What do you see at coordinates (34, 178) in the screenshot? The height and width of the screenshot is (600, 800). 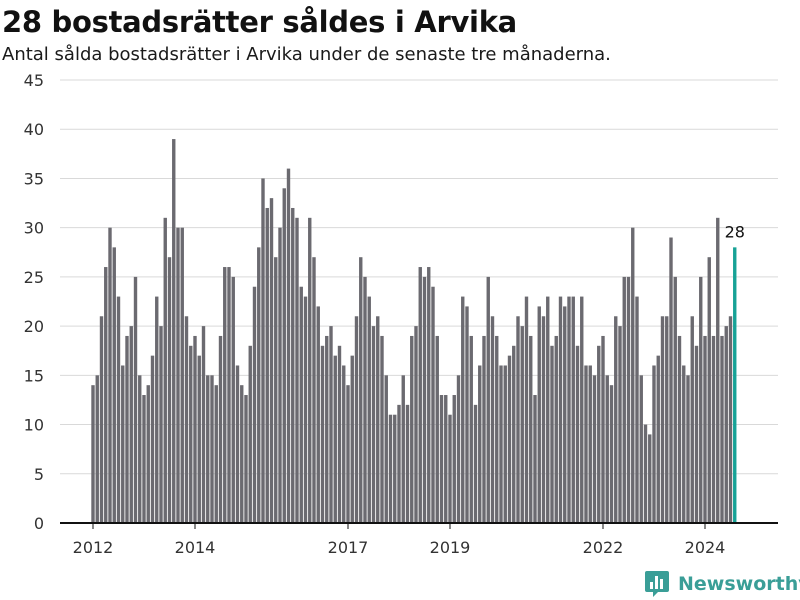 I see `y-tick-label: 35` at bounding box center [34, 178].